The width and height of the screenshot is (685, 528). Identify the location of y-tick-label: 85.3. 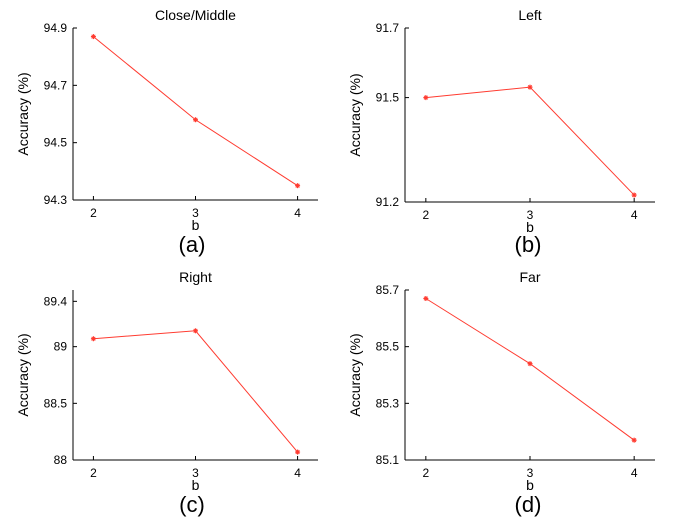
(388, 403).